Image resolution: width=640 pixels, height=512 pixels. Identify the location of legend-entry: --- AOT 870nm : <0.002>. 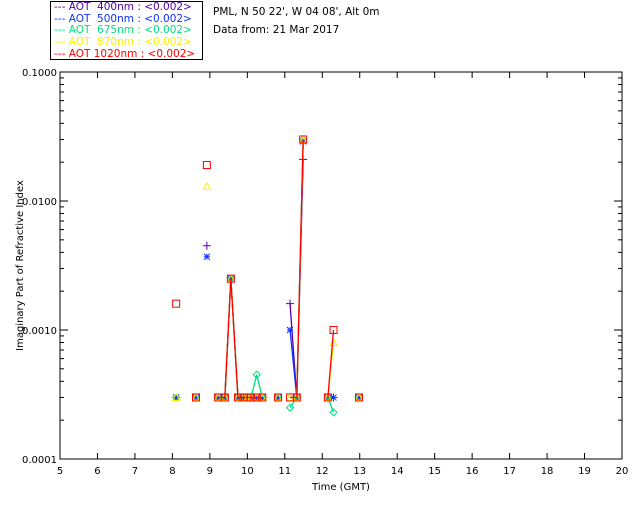
(123, 42).